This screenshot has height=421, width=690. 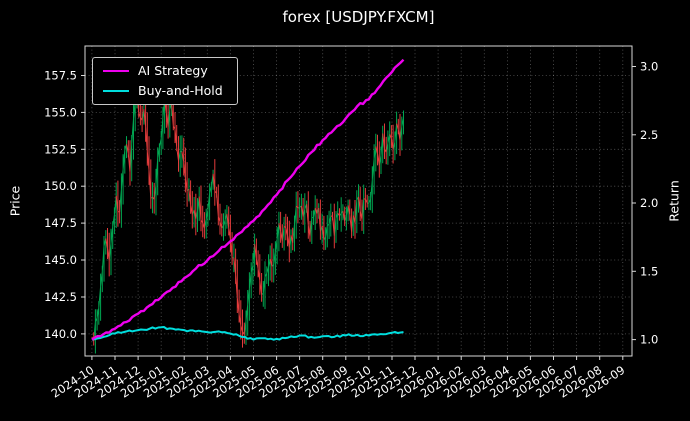 What do you see at coordinates (674, 201) in the screenshot?
I see `right-axis-label: Return` at bounding box center [674, 201].